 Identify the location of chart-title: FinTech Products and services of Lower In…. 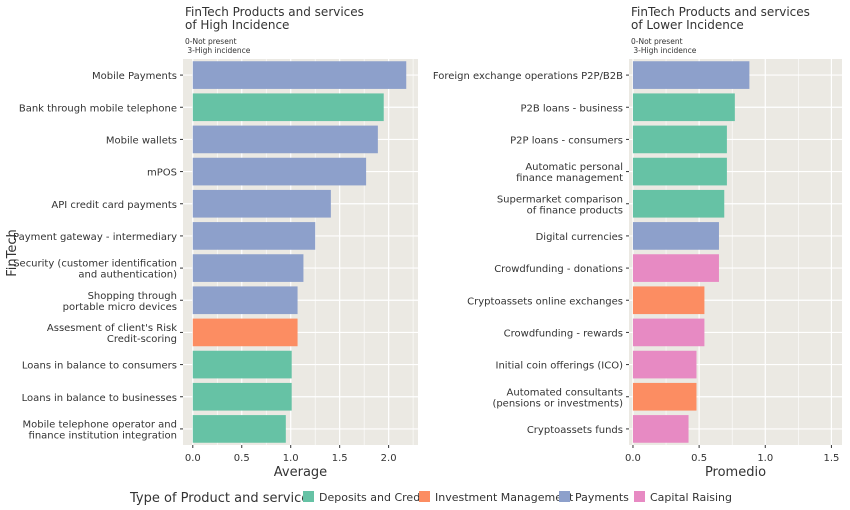
(720, 18).